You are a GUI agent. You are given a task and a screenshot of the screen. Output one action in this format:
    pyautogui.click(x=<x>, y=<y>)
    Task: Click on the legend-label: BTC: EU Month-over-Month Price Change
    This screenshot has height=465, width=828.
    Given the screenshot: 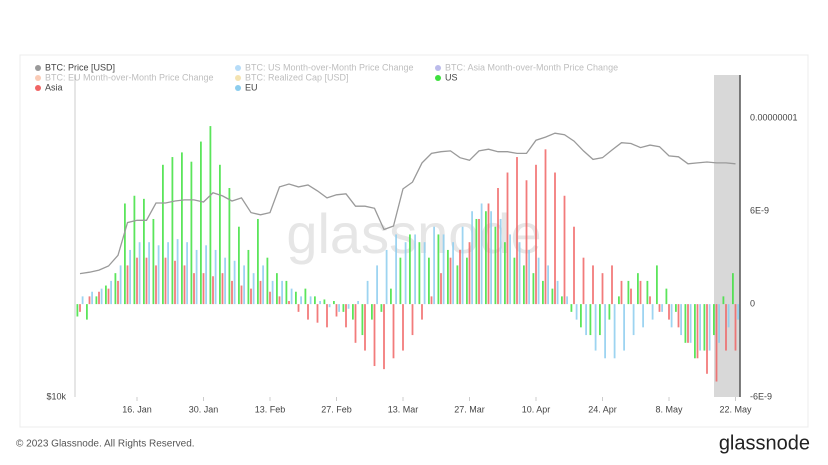 What is the action you would take?
    pyautogui.click(x=129, y=77)
    